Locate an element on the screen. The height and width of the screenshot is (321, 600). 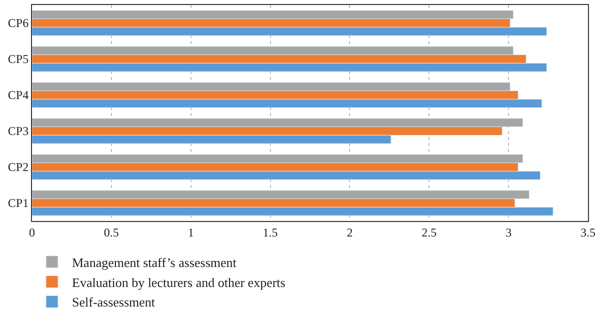
x-tick-label: 0.5 is located at coordinates (111, 232).